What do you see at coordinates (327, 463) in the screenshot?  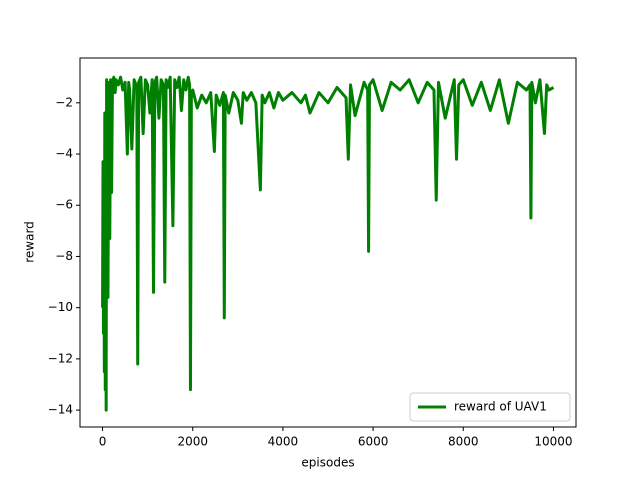 I see `x-axis-label: episodes` at bounding box center [327, 463].